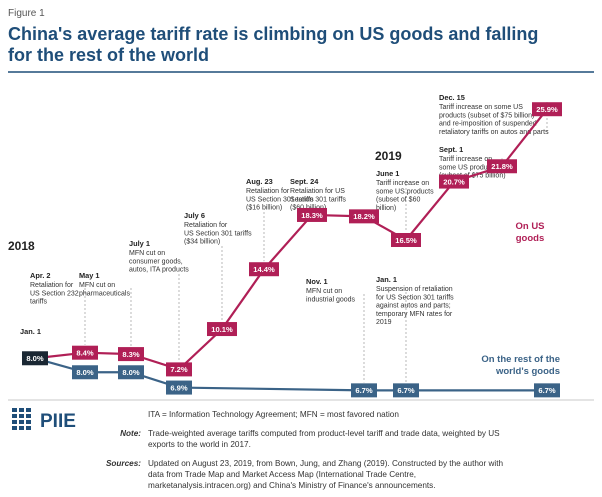 Image resolution: width=602 pixels, height=497 pixels. I want to click on row-point-label-text: 6.9%, so click(179, 387).